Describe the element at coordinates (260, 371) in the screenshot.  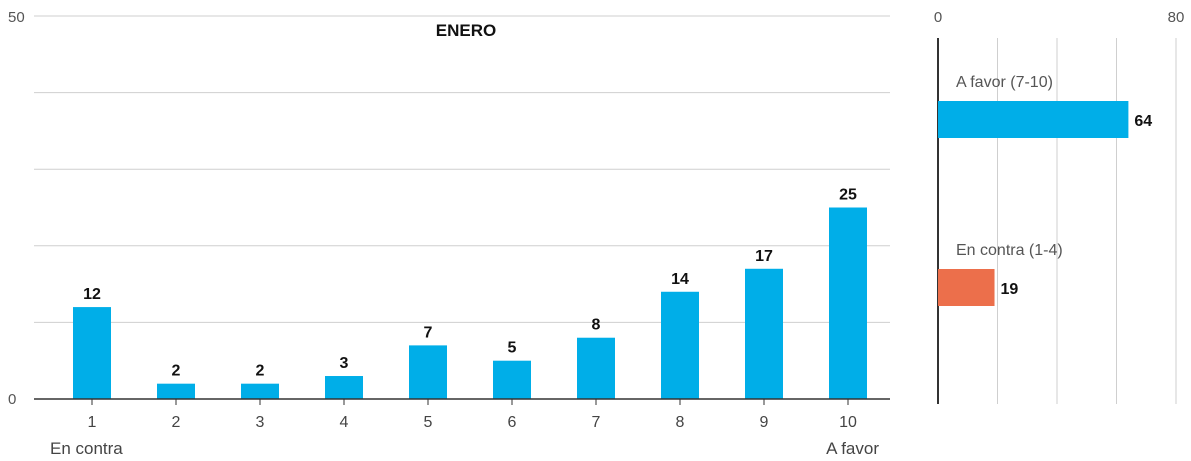
I see `data-label-3: 2` at that location.